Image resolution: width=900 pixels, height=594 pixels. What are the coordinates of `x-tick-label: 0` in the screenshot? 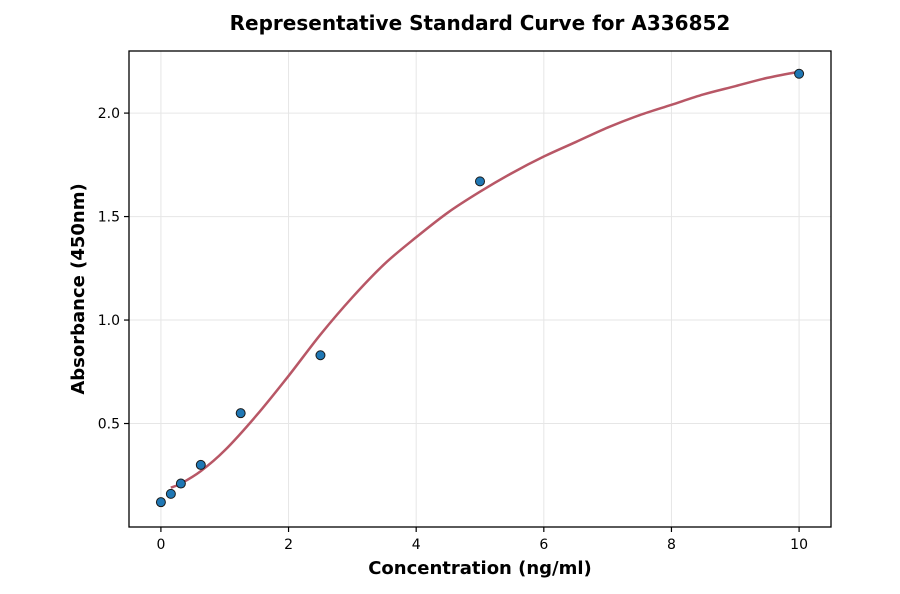 It's located at (160, 545).